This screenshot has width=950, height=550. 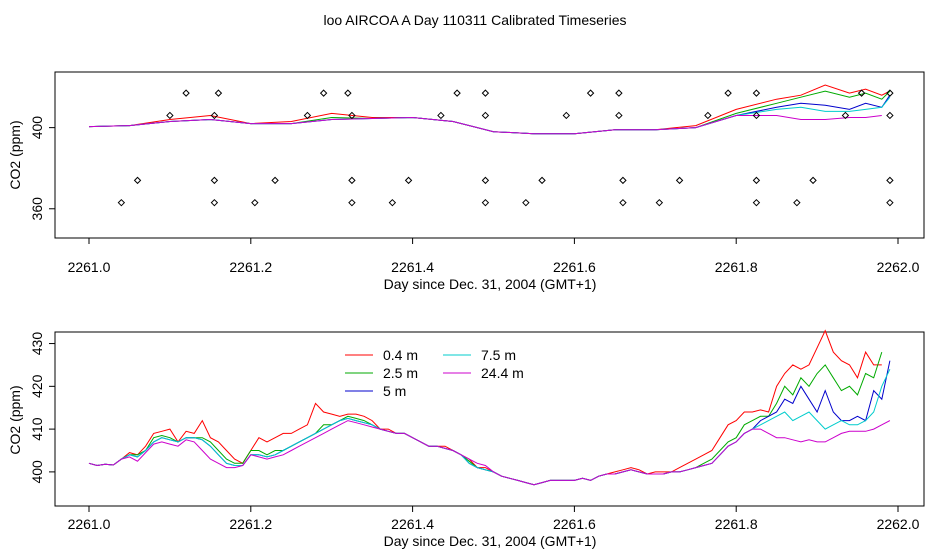 What do you see at coordinates (89, 267) in the screenshot?
I see `top-x-tick-label: 2261.0` at bounding box center [89, 267].